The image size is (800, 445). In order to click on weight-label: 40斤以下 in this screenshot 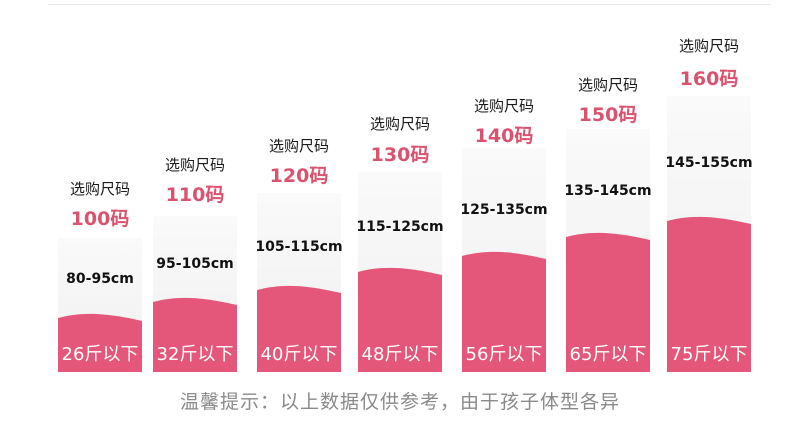, I will do `click(299, 354)`.